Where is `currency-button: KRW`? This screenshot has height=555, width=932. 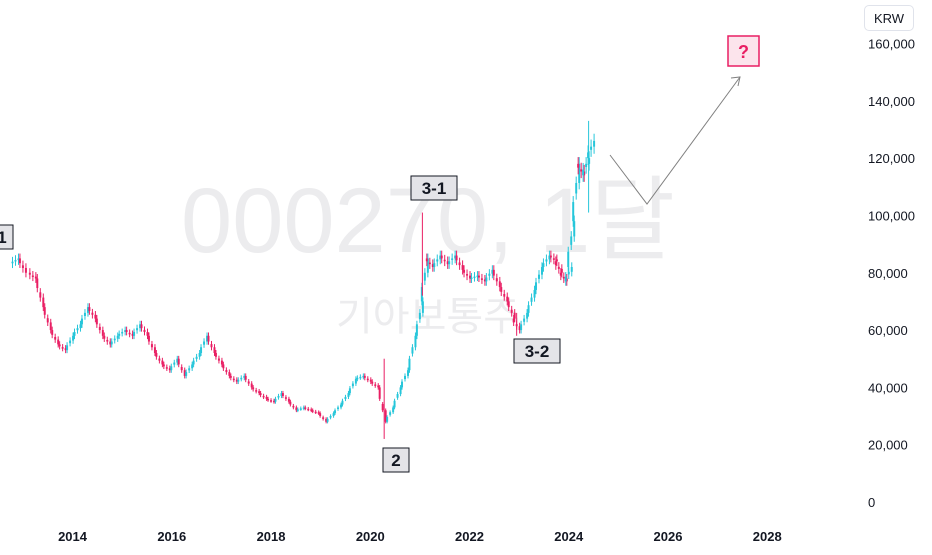 currency-button: KRW is located at coordinates (889, 18).